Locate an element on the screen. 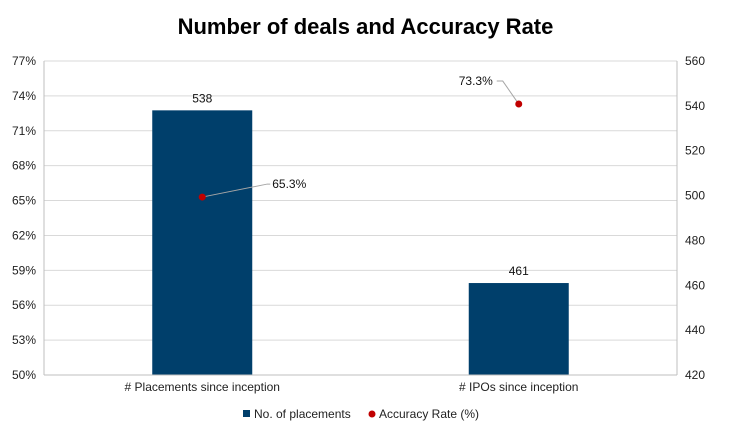  legend-label-placements: No. of placements is located at coordinates (302, 414).